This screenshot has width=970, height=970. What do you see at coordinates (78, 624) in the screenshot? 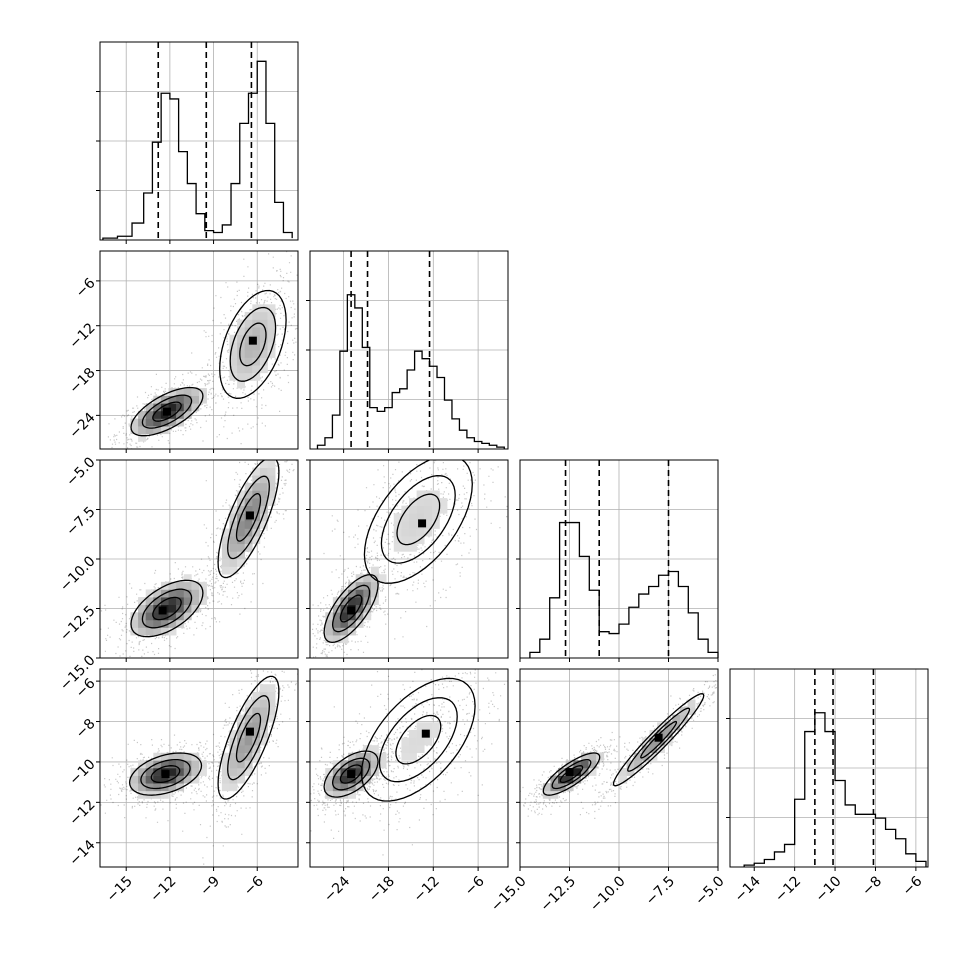
I see `y-tick-label: −12.5` at bounding box center [78, 624].